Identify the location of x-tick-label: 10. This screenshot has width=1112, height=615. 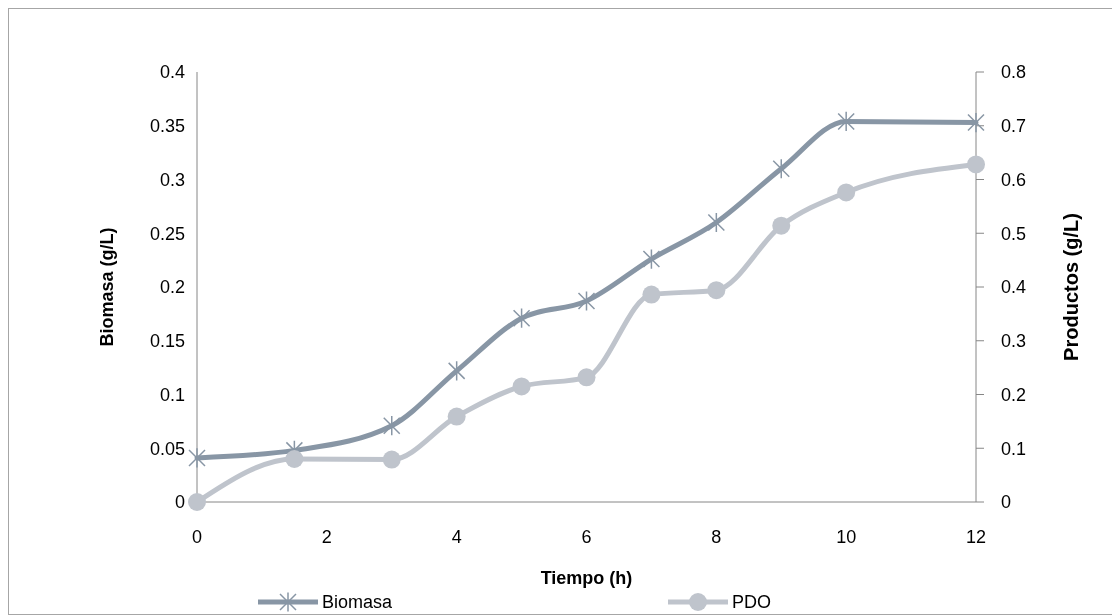
(846, 537).